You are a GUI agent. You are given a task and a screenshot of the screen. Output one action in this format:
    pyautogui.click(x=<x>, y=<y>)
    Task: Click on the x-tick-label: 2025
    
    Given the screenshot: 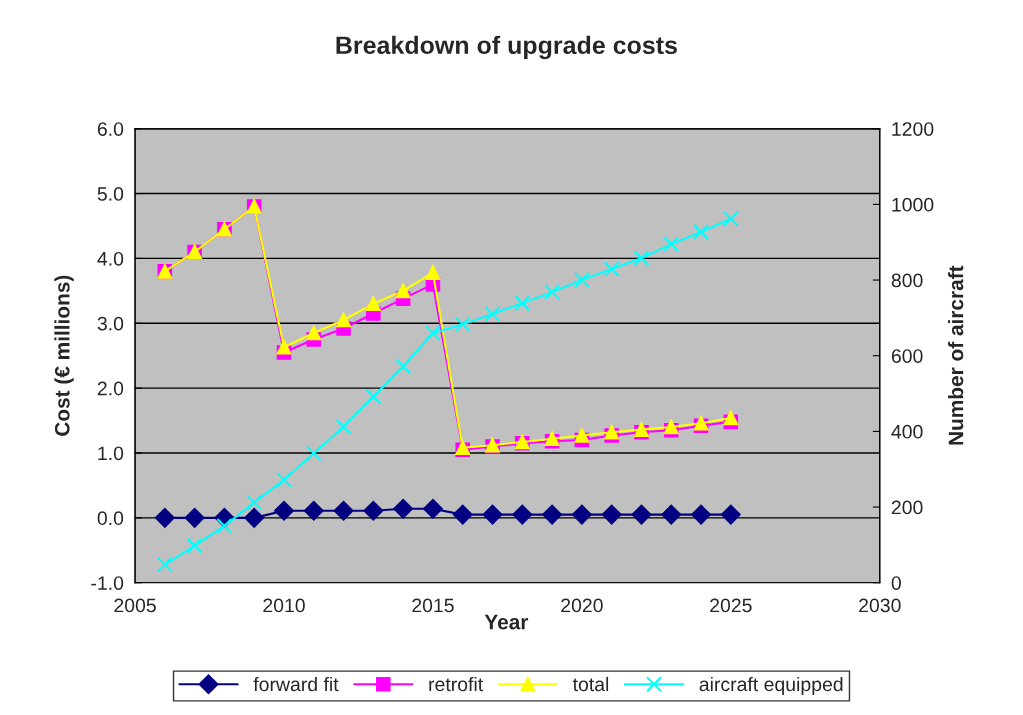 What is the action you would take?
    pyautogui.click(x=731, y=605)
    